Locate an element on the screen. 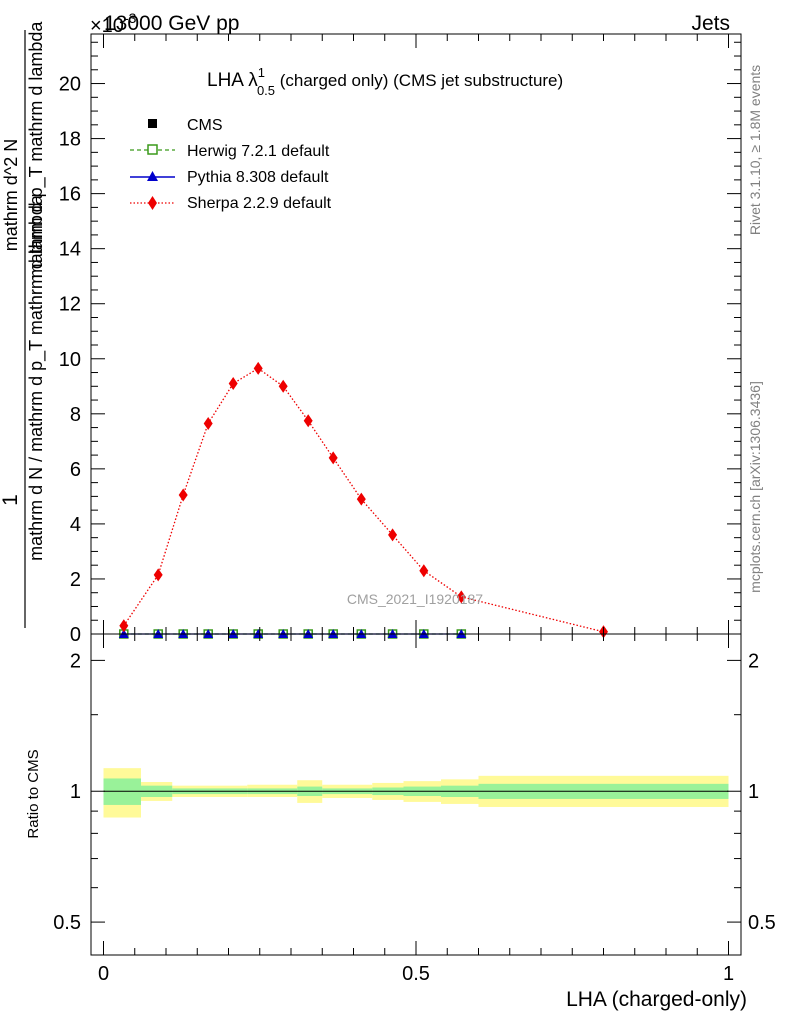 The height and width of the screenshot is (1024, 786). plot-title-sup: 1 is located at coordinates (261, 72).